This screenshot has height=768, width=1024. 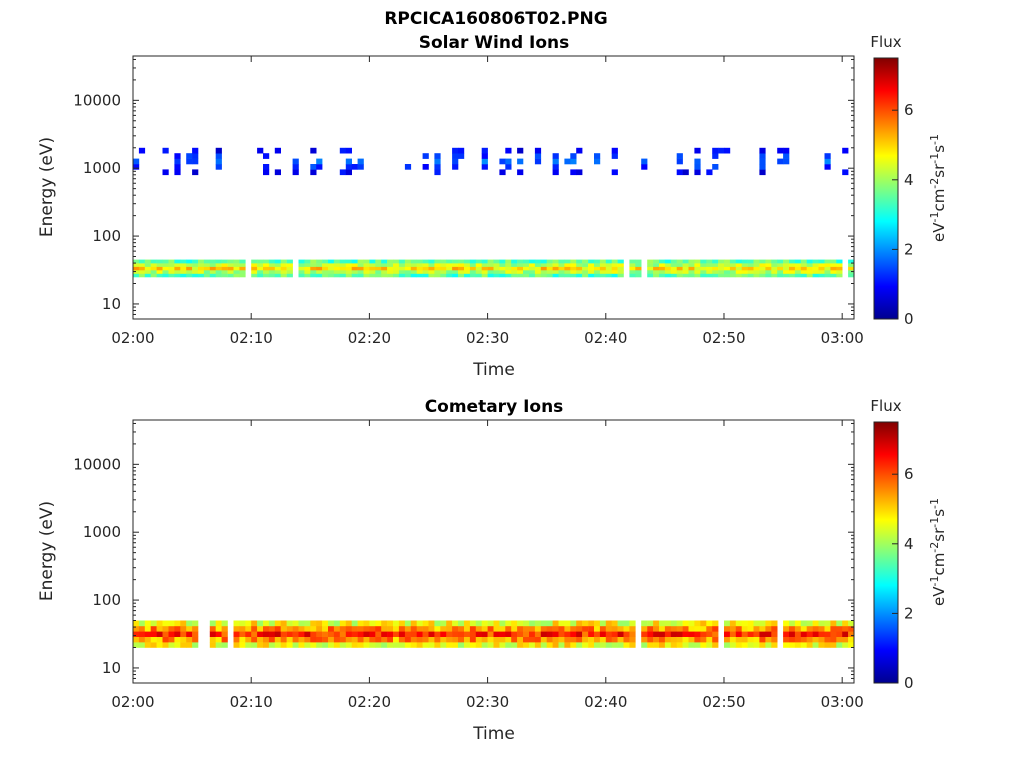 I want to click on x-tick-label: 02:30, so click(x=487, y=338).